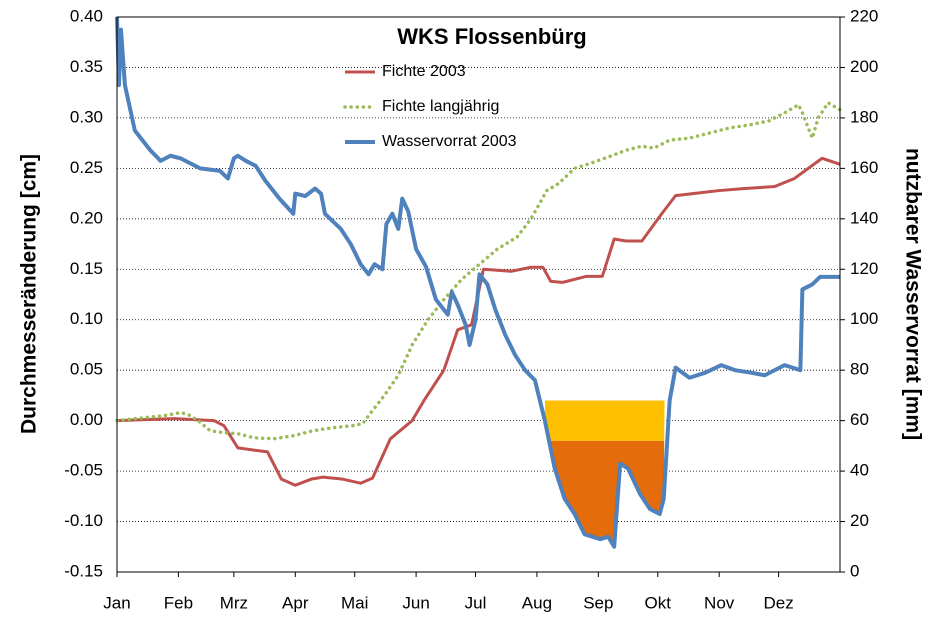 This screenshot has width=935, height=617. What do you see at coordinates (864, 66) in the screenshot?
I see `y2-tick-label: 200` at bounding box center [864, 66].